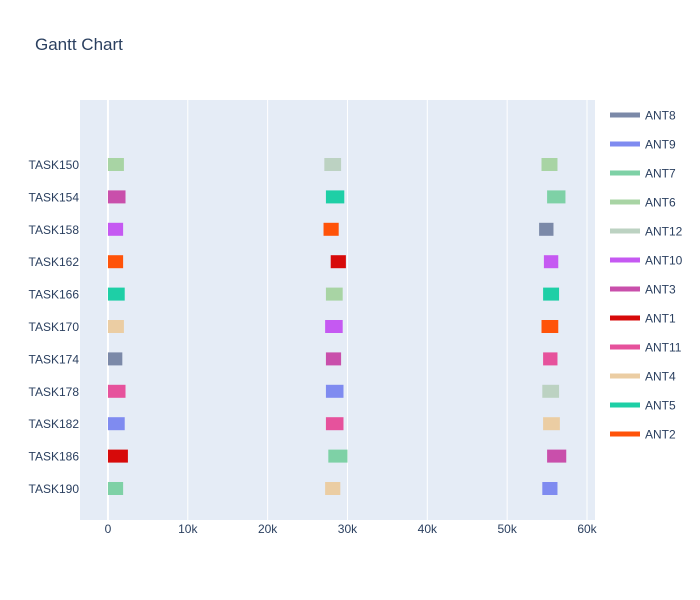  What do you see at coordinates (660, 377) in the screenshot?
I see `legend-label: ANT4` at bounding box center [660, 377].